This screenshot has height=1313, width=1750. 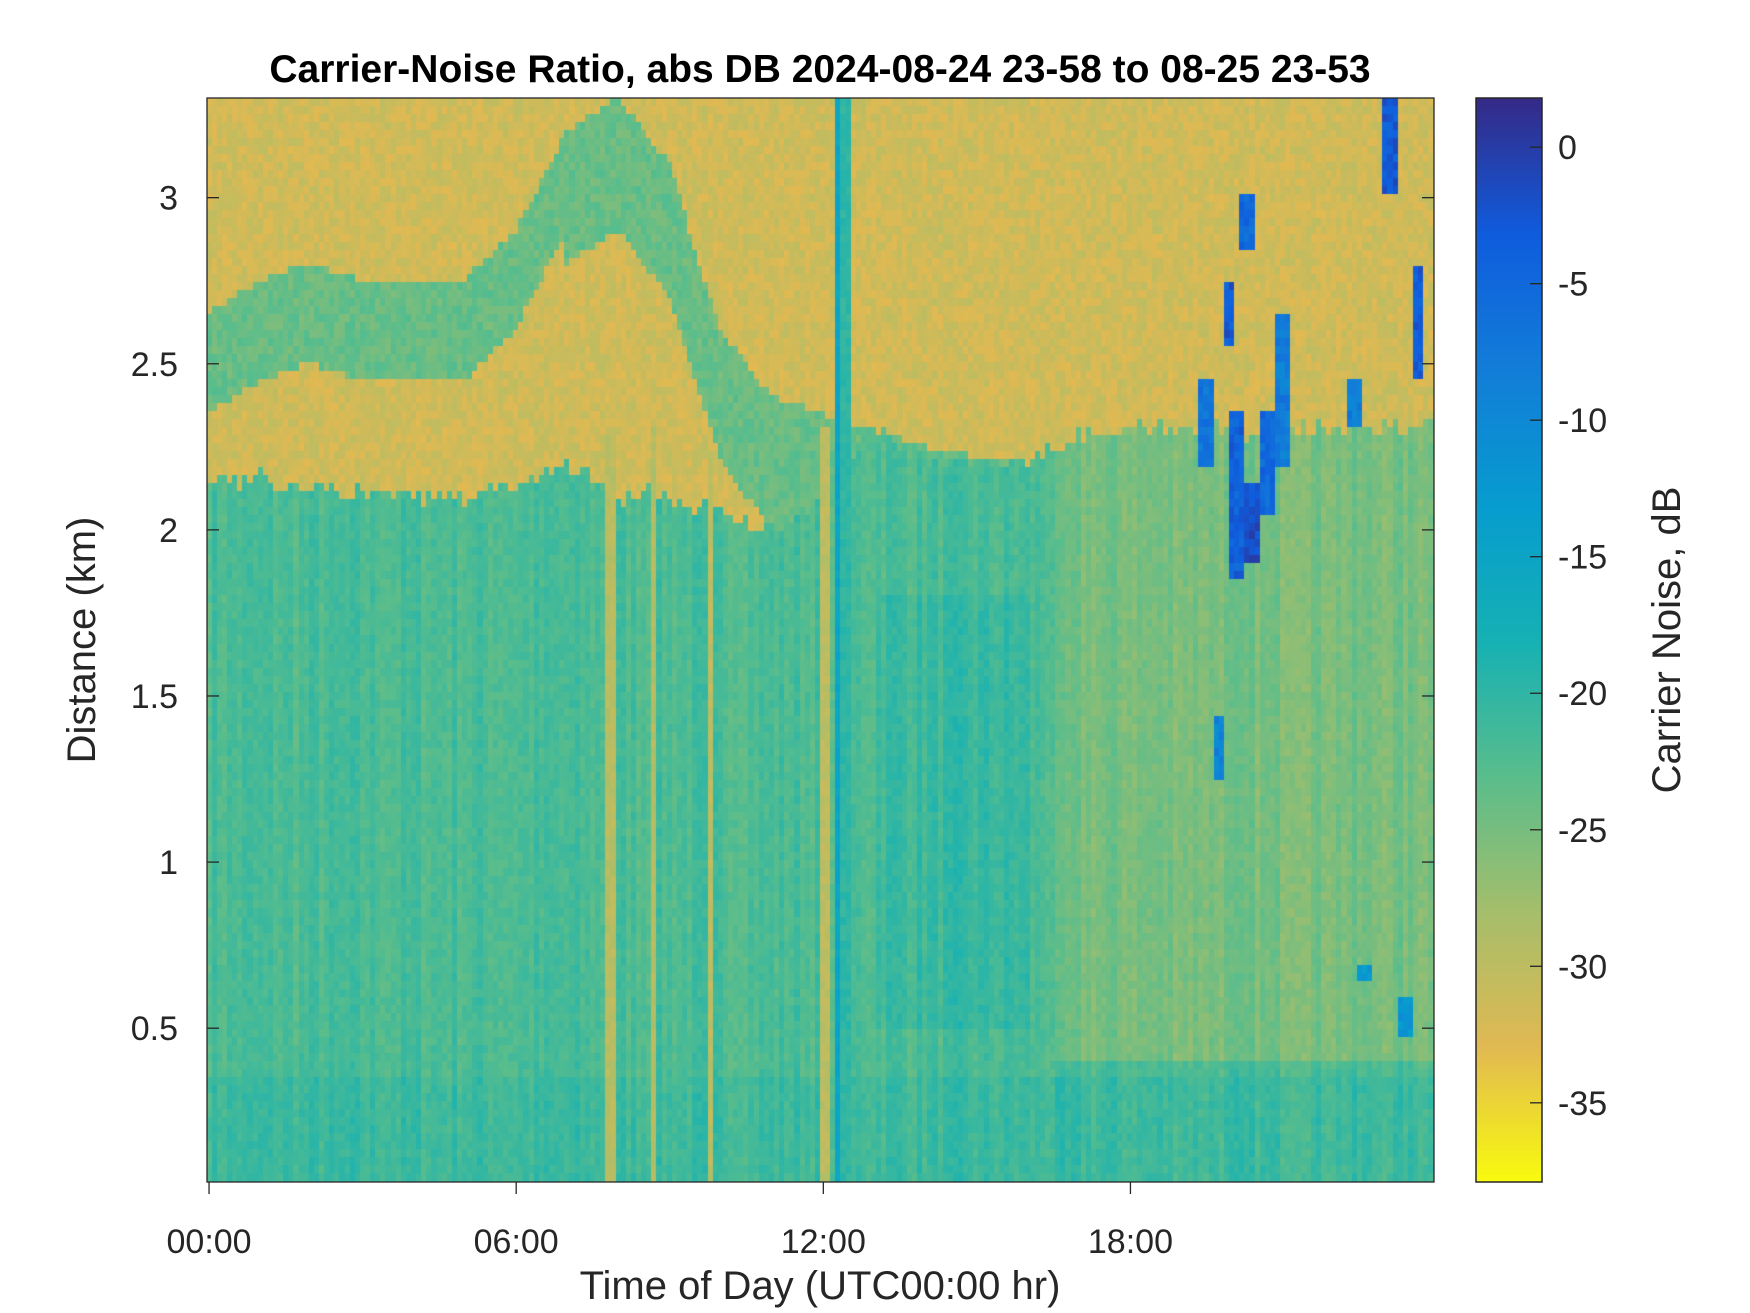 I want to click on colorbar-tick-label: -30, so click(x=1582, y=967).